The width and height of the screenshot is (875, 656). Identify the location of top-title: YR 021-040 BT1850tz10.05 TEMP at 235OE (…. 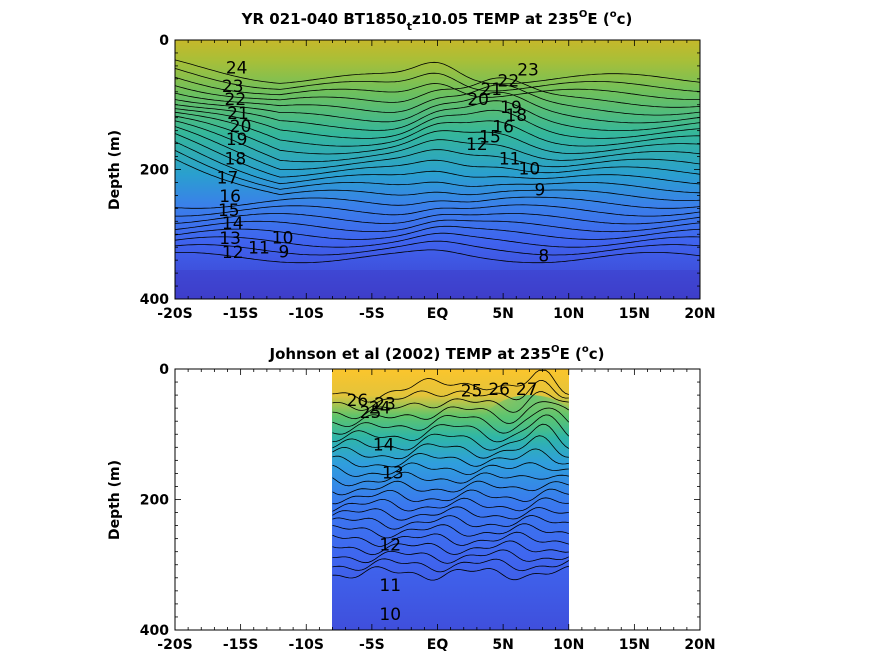
(437, 21).